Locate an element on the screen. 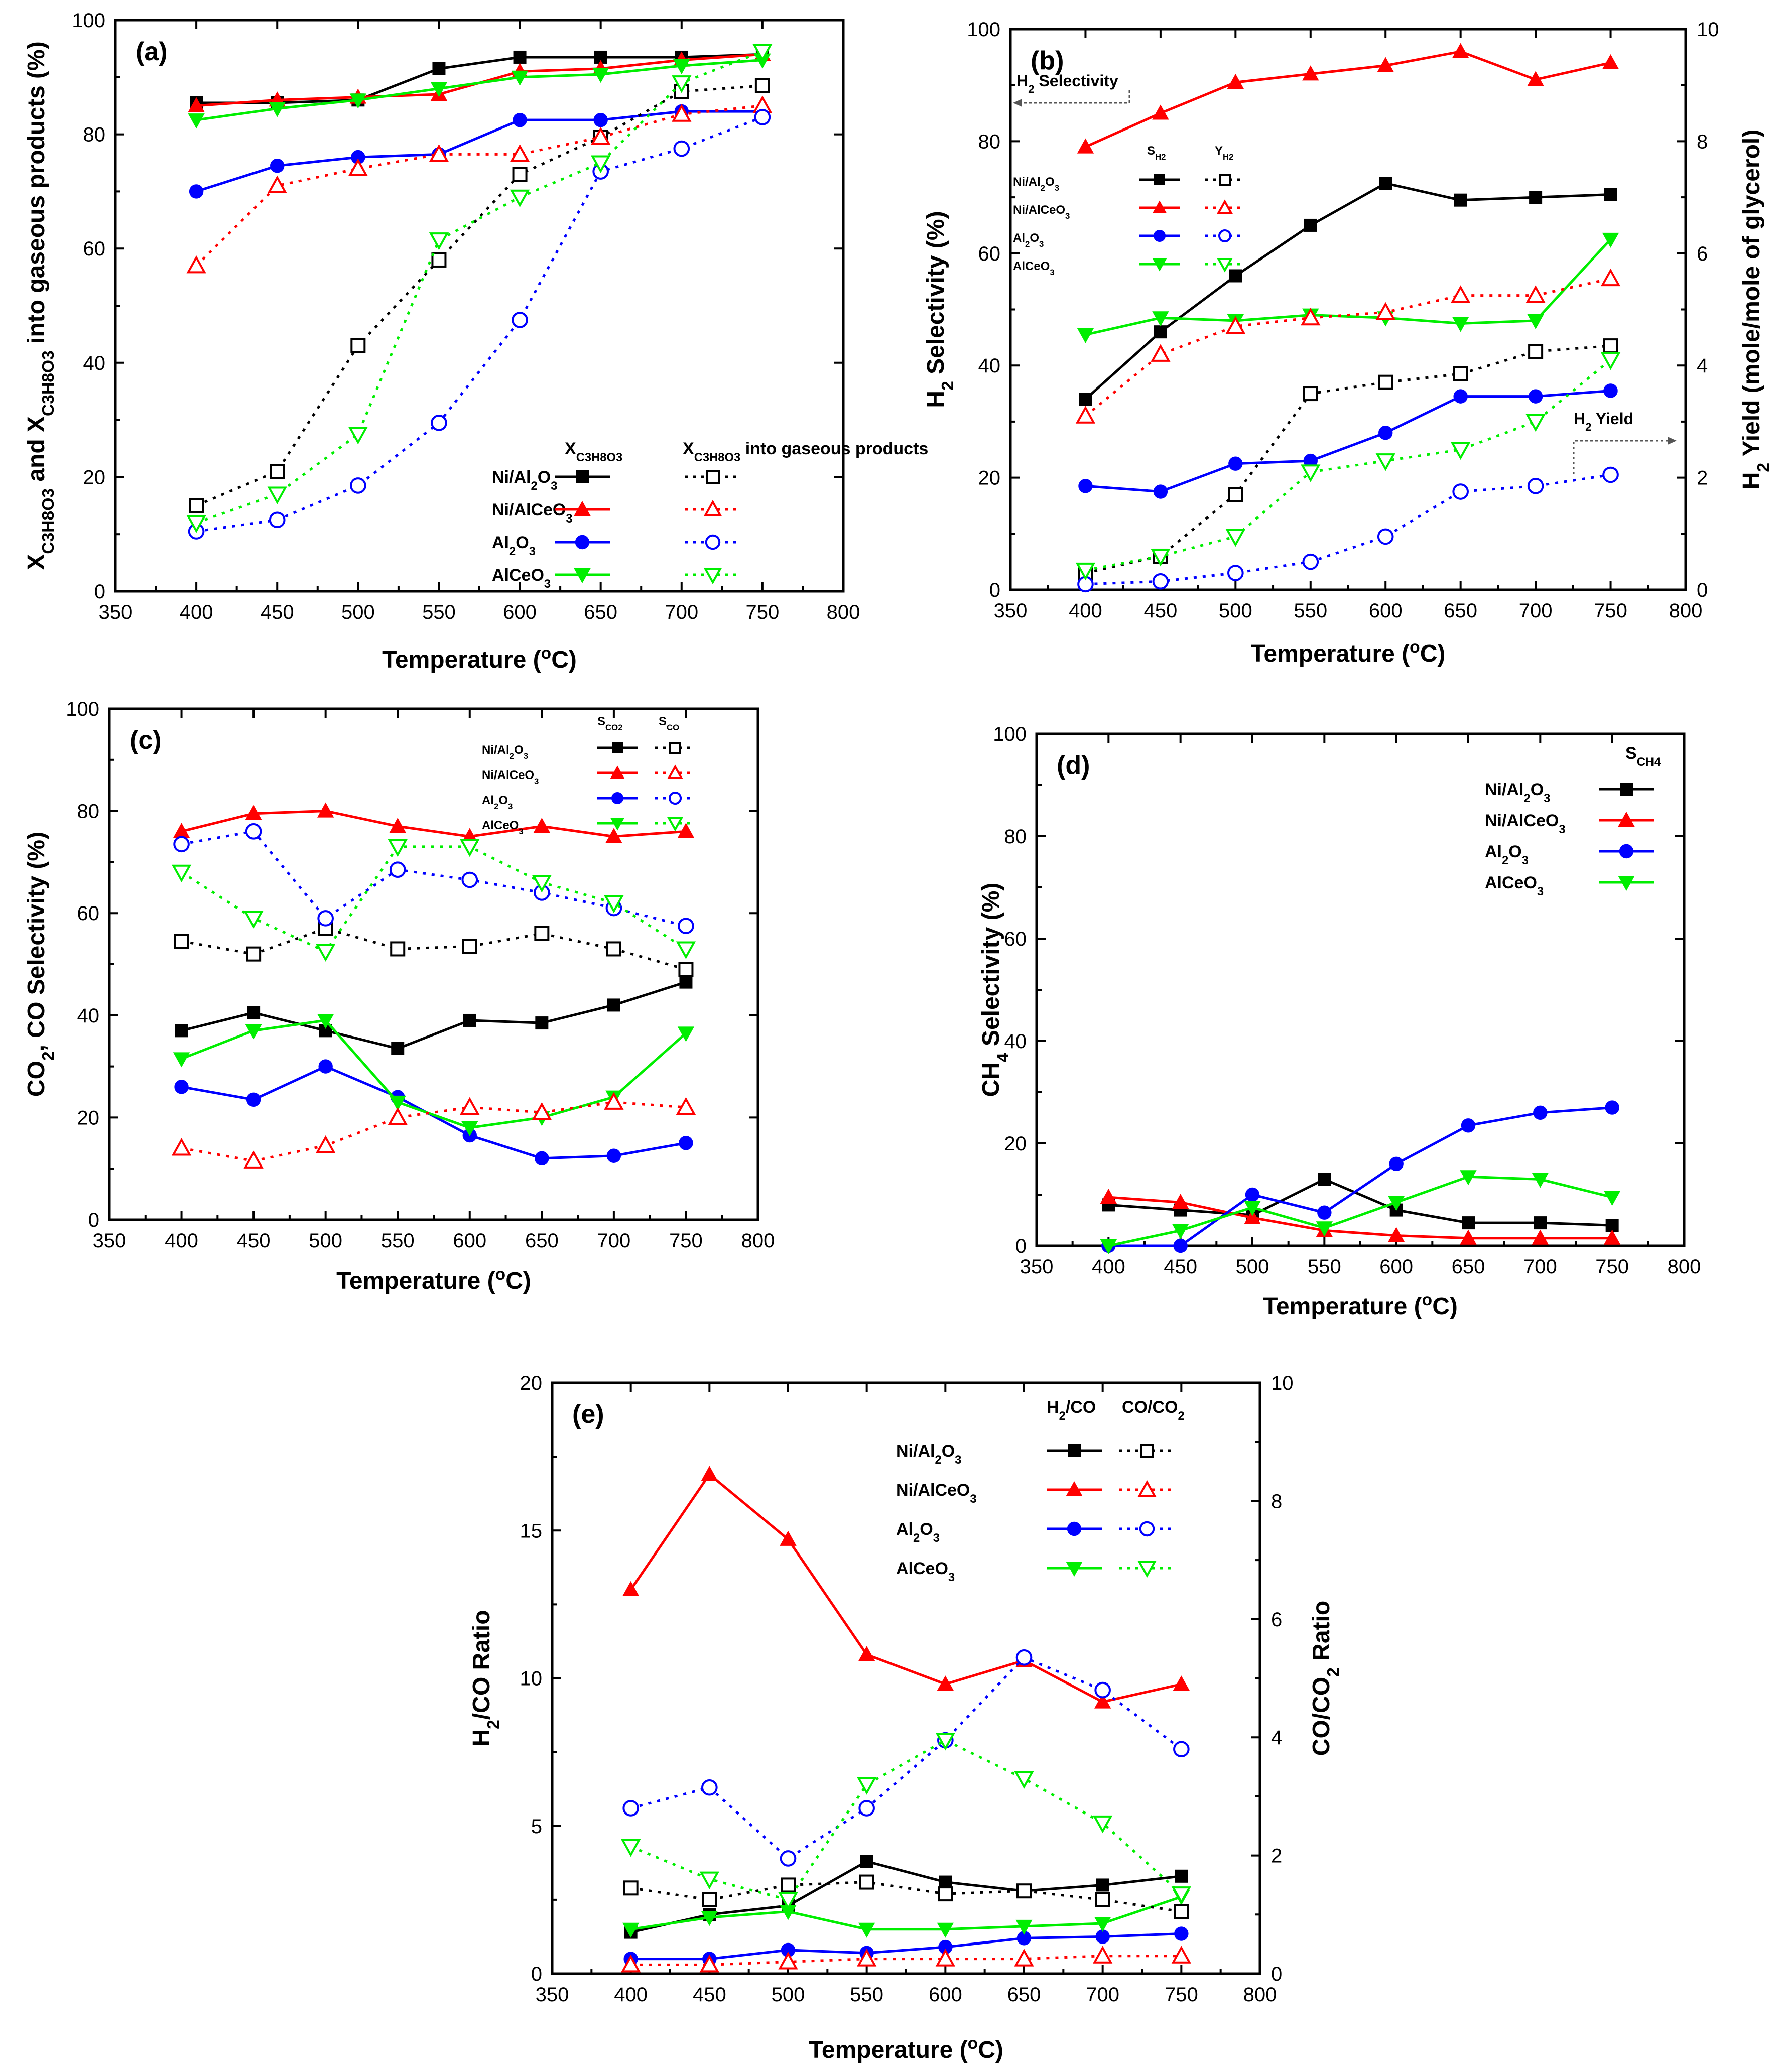  series-AlCeO3-dashed is located at coordinates (433, 900).